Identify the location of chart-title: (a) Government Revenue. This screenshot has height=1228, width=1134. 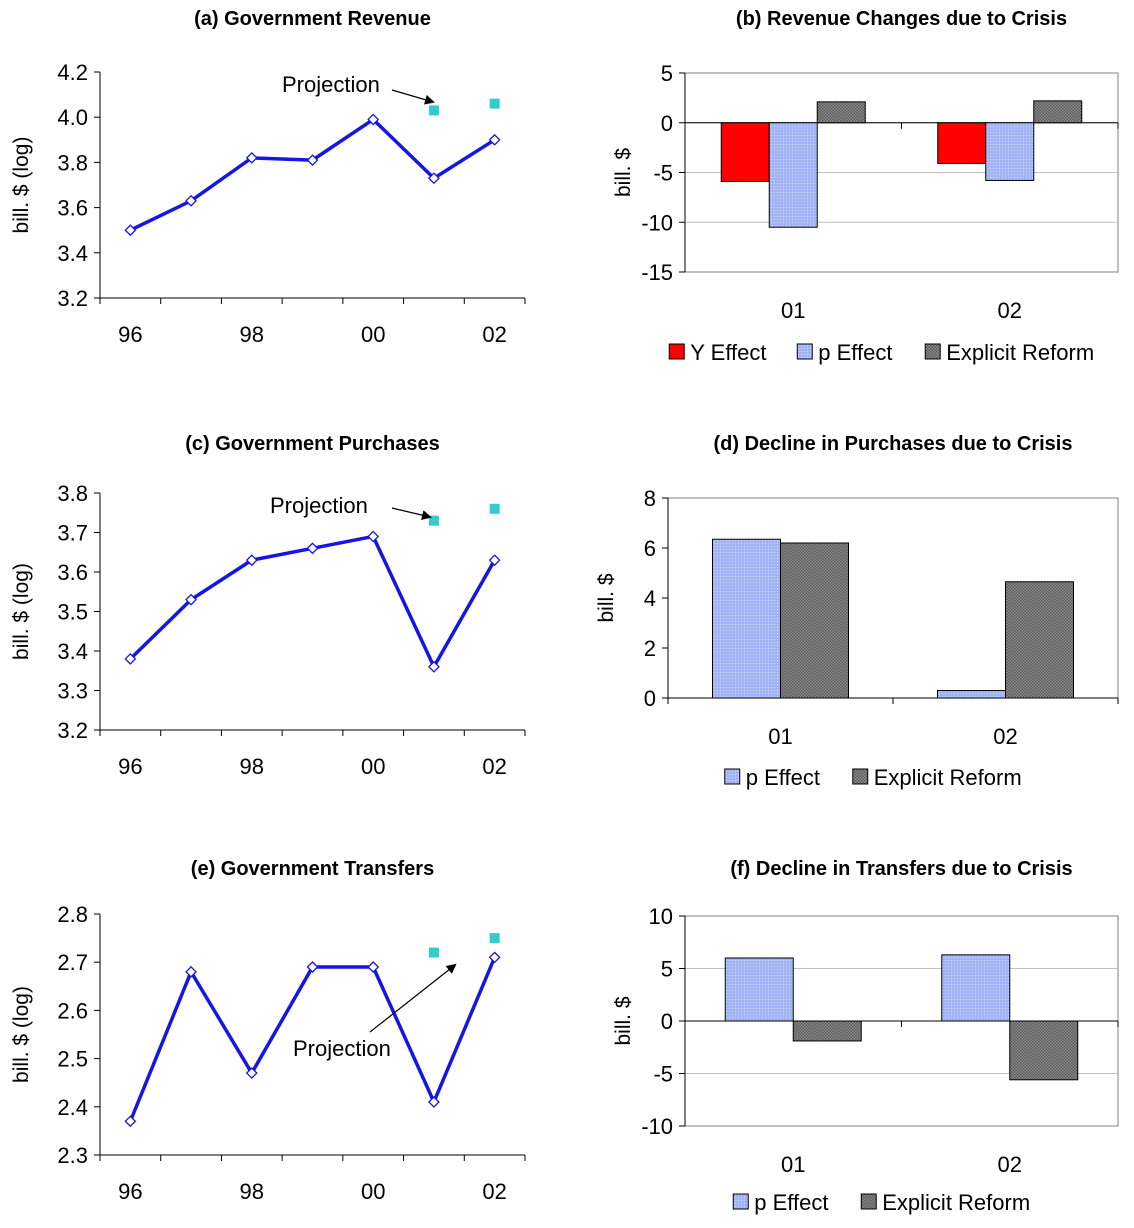
(312, 19).